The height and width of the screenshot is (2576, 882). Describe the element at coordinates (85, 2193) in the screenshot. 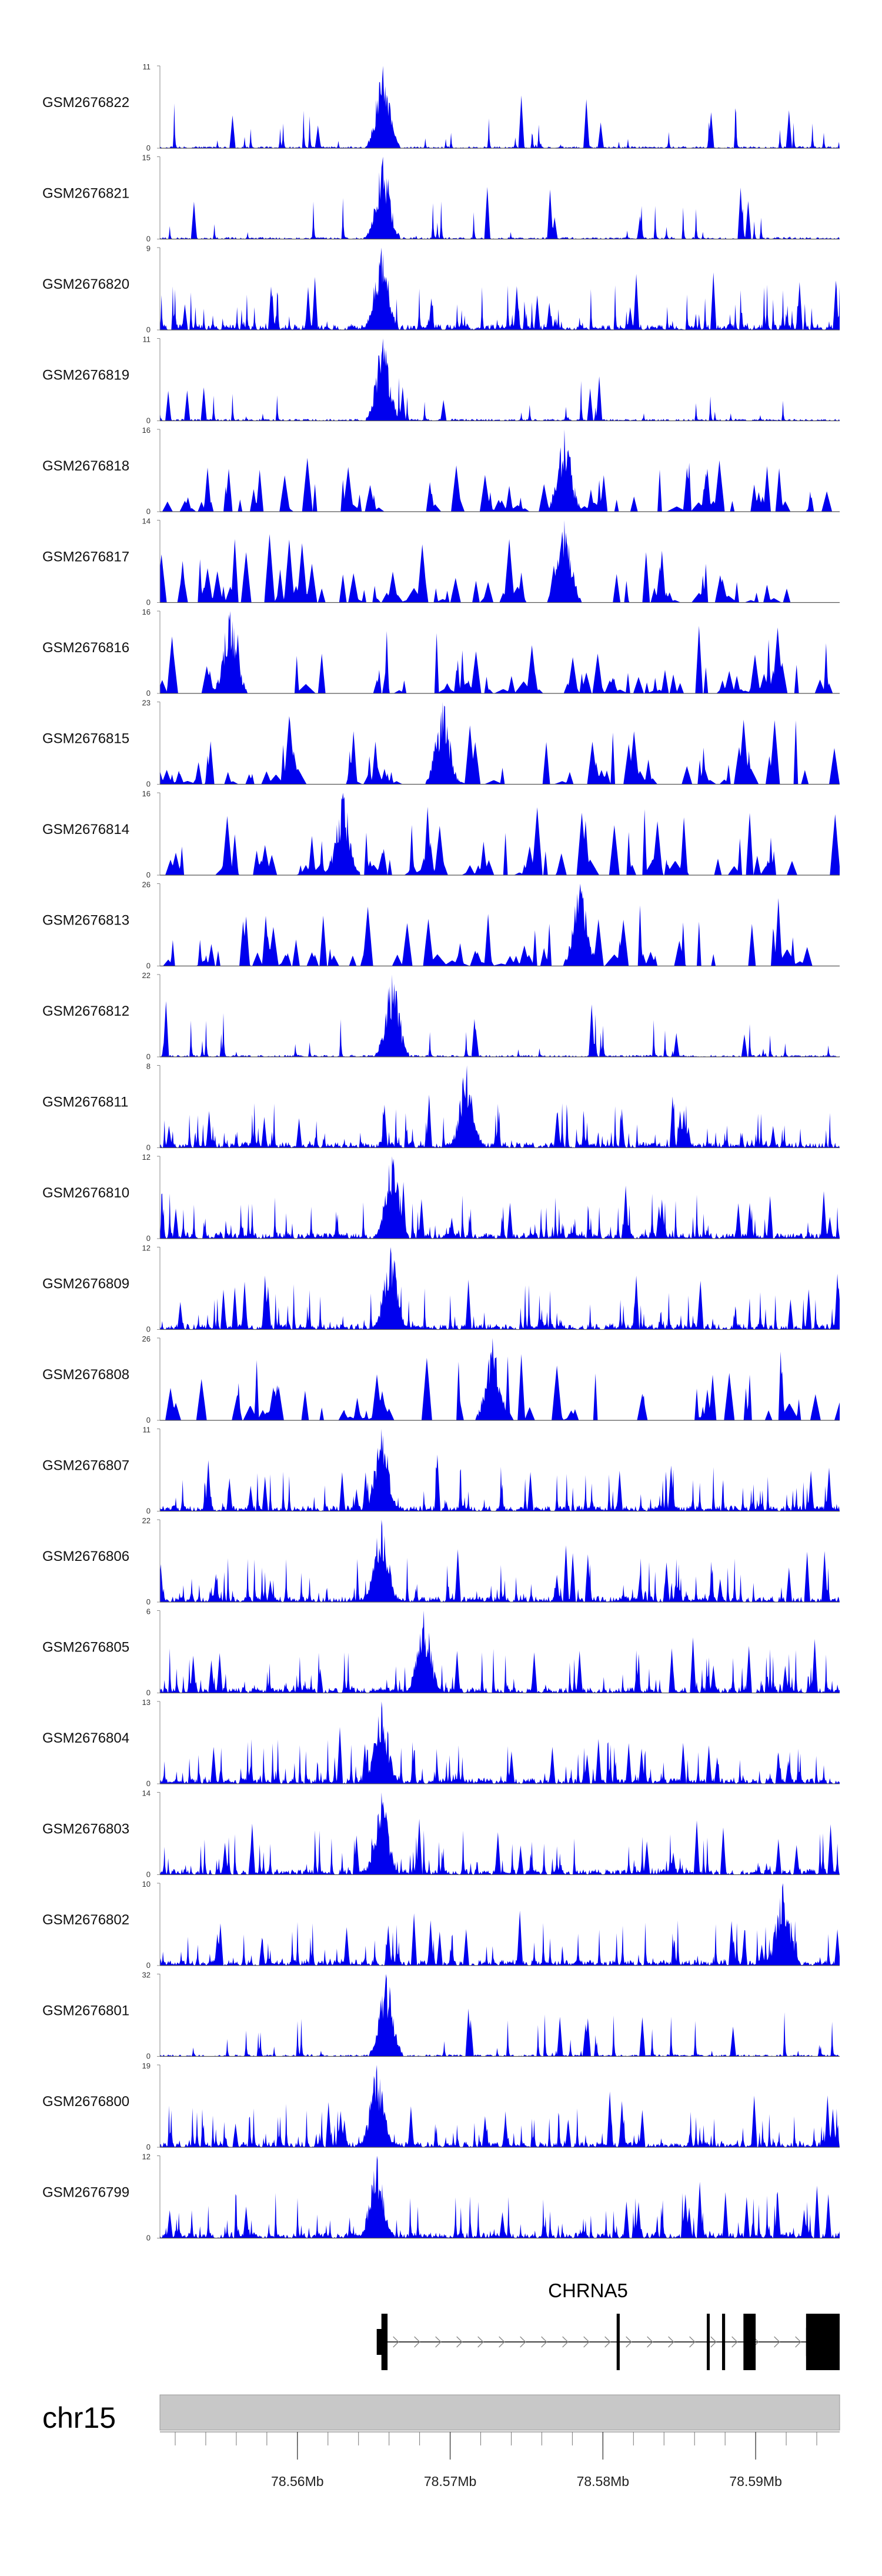

I see `track-label-GSM2676799: GSM2676799` at that location.